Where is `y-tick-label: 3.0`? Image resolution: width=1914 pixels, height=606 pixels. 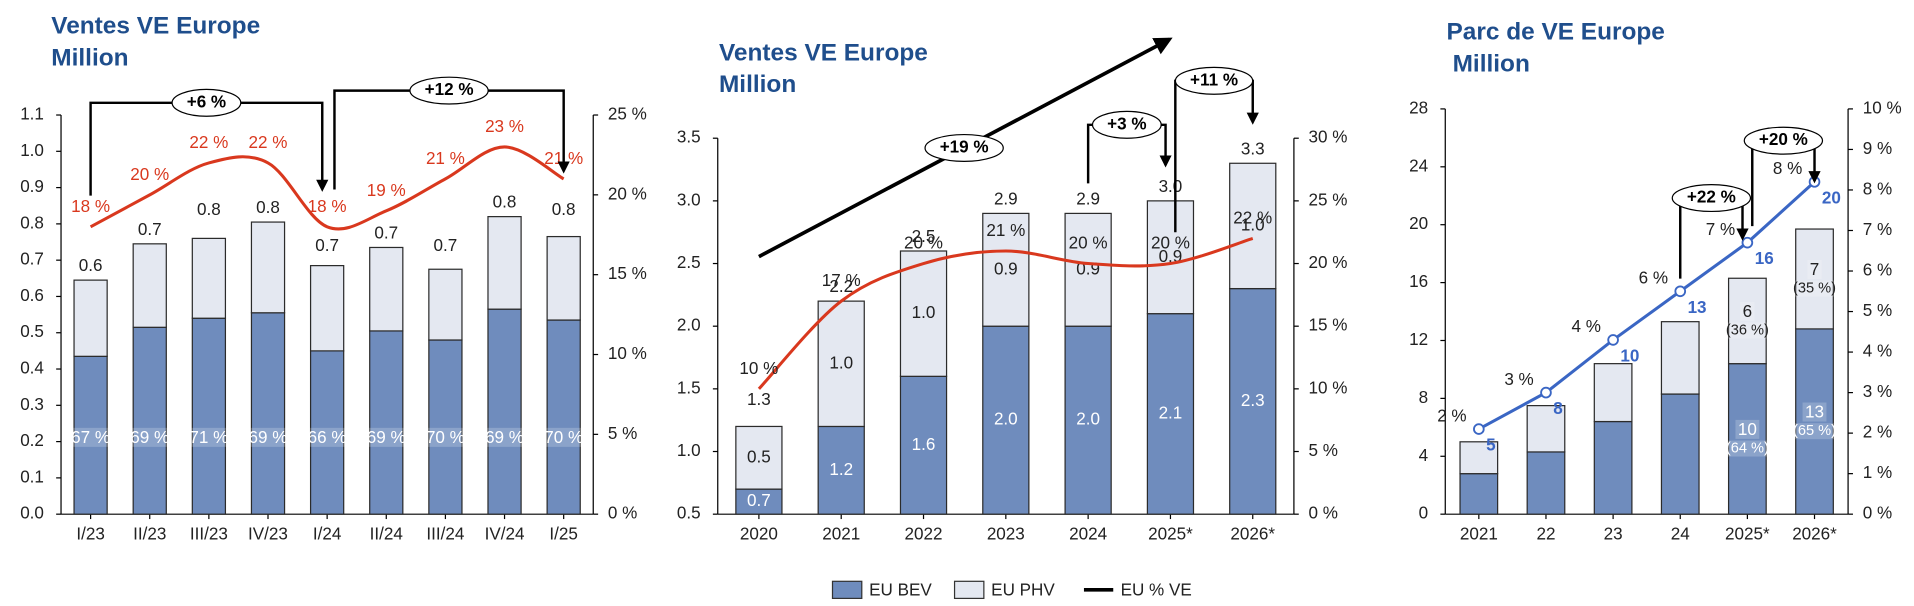
y-tick-label: 3.0 is located at coordinates (689, 199).